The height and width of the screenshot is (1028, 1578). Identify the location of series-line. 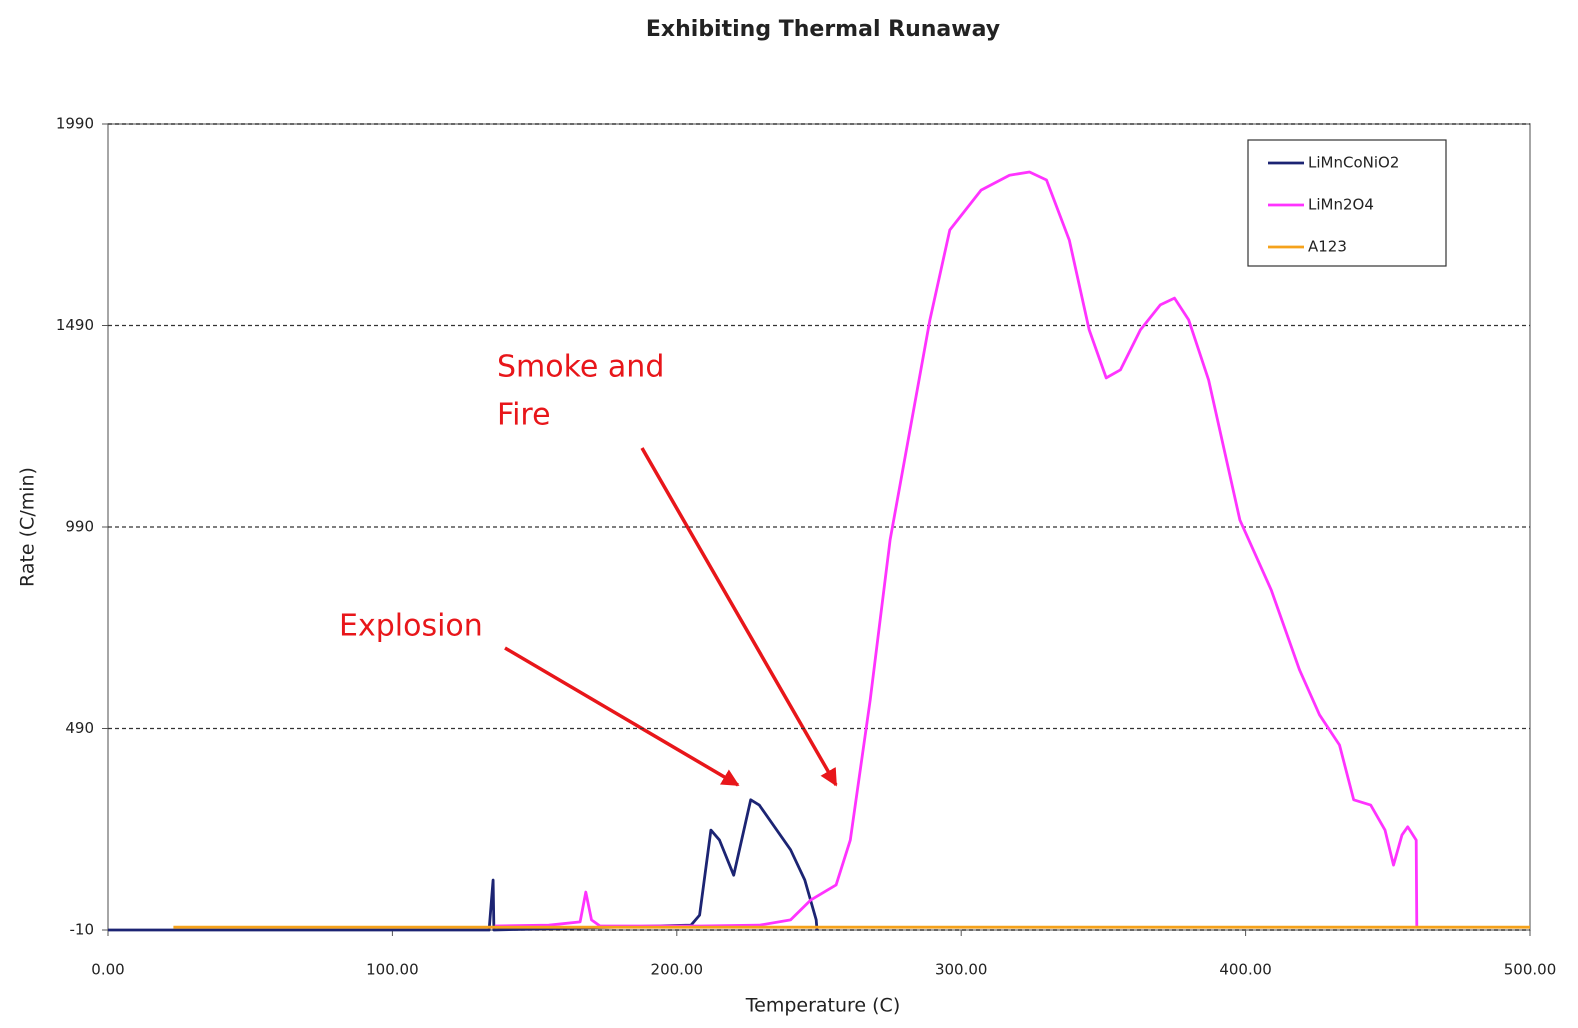
(463, 865).